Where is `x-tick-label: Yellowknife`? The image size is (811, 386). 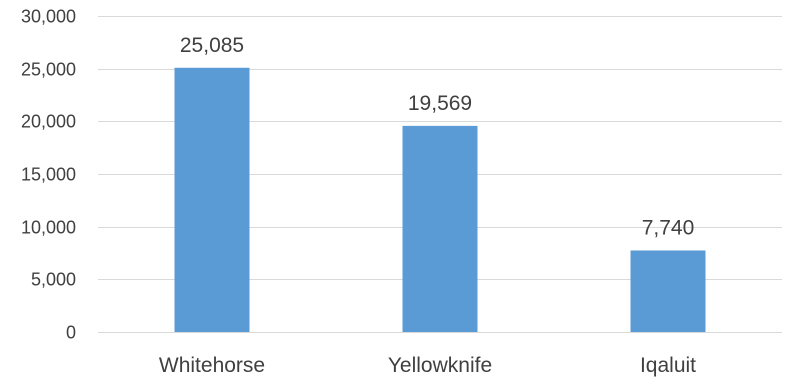
x-tick-label: Yellowknife is located at coordinates (440, 365).